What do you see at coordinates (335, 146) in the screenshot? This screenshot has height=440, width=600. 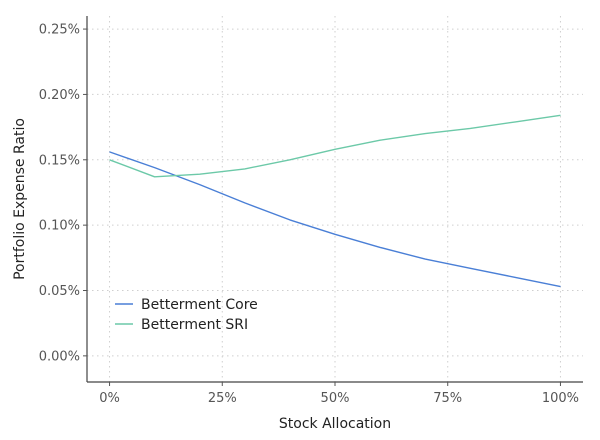 I see `series-line-betterment-sri` at bounding box center [335, 146].